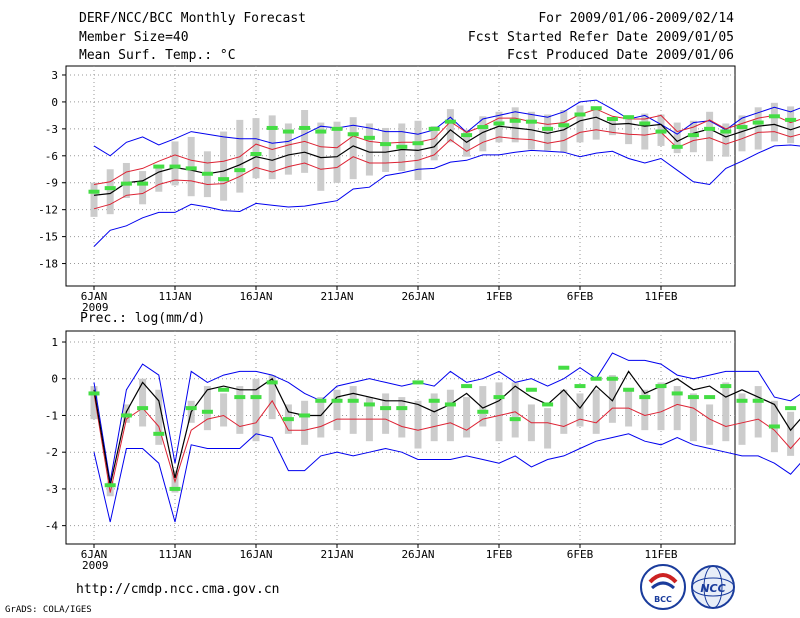  I want to click on chart-title: DERF/NCC/BCC Monthly Forecast, so click(192, 18).